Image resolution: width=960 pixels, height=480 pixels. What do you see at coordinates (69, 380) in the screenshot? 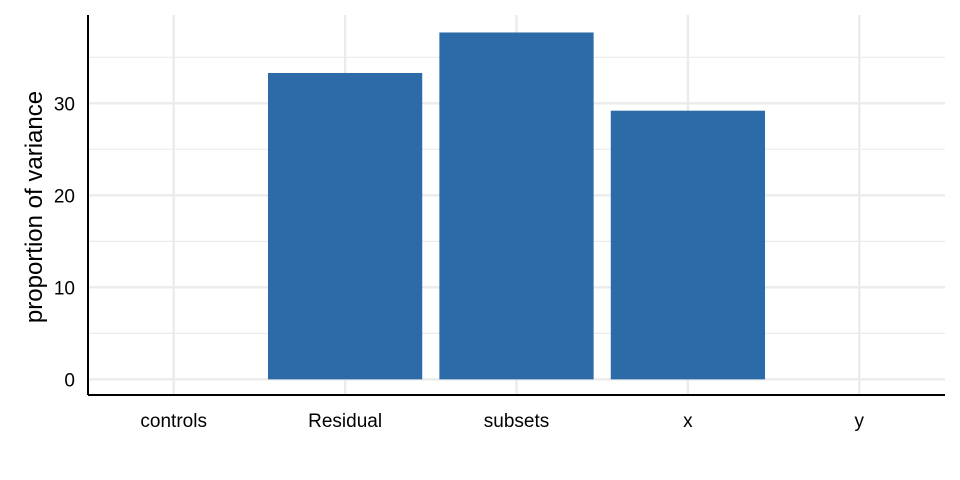
I see `y-tick-label: 0` at bounding box center [69, 380].